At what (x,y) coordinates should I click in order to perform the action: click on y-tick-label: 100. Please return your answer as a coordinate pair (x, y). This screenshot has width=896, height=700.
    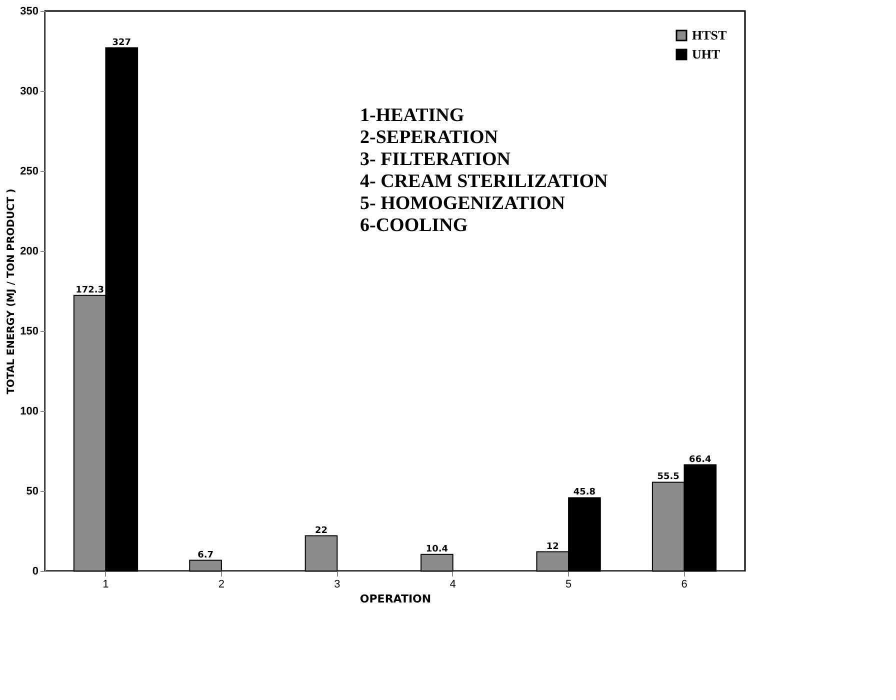
    Looking at the image, I should click on (29, 412).